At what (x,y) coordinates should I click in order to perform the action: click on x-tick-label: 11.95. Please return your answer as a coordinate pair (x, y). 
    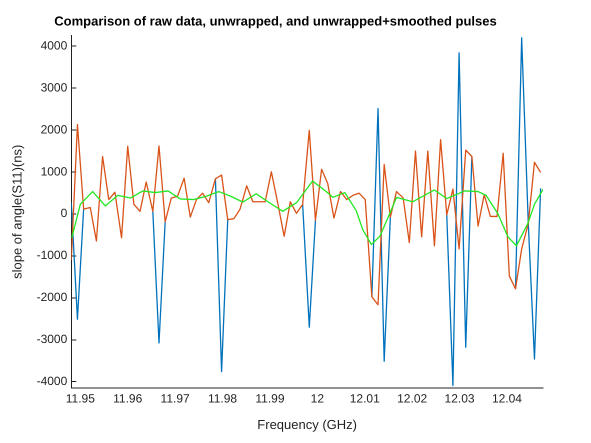
    Looking at the image, I should click on (81, 399).